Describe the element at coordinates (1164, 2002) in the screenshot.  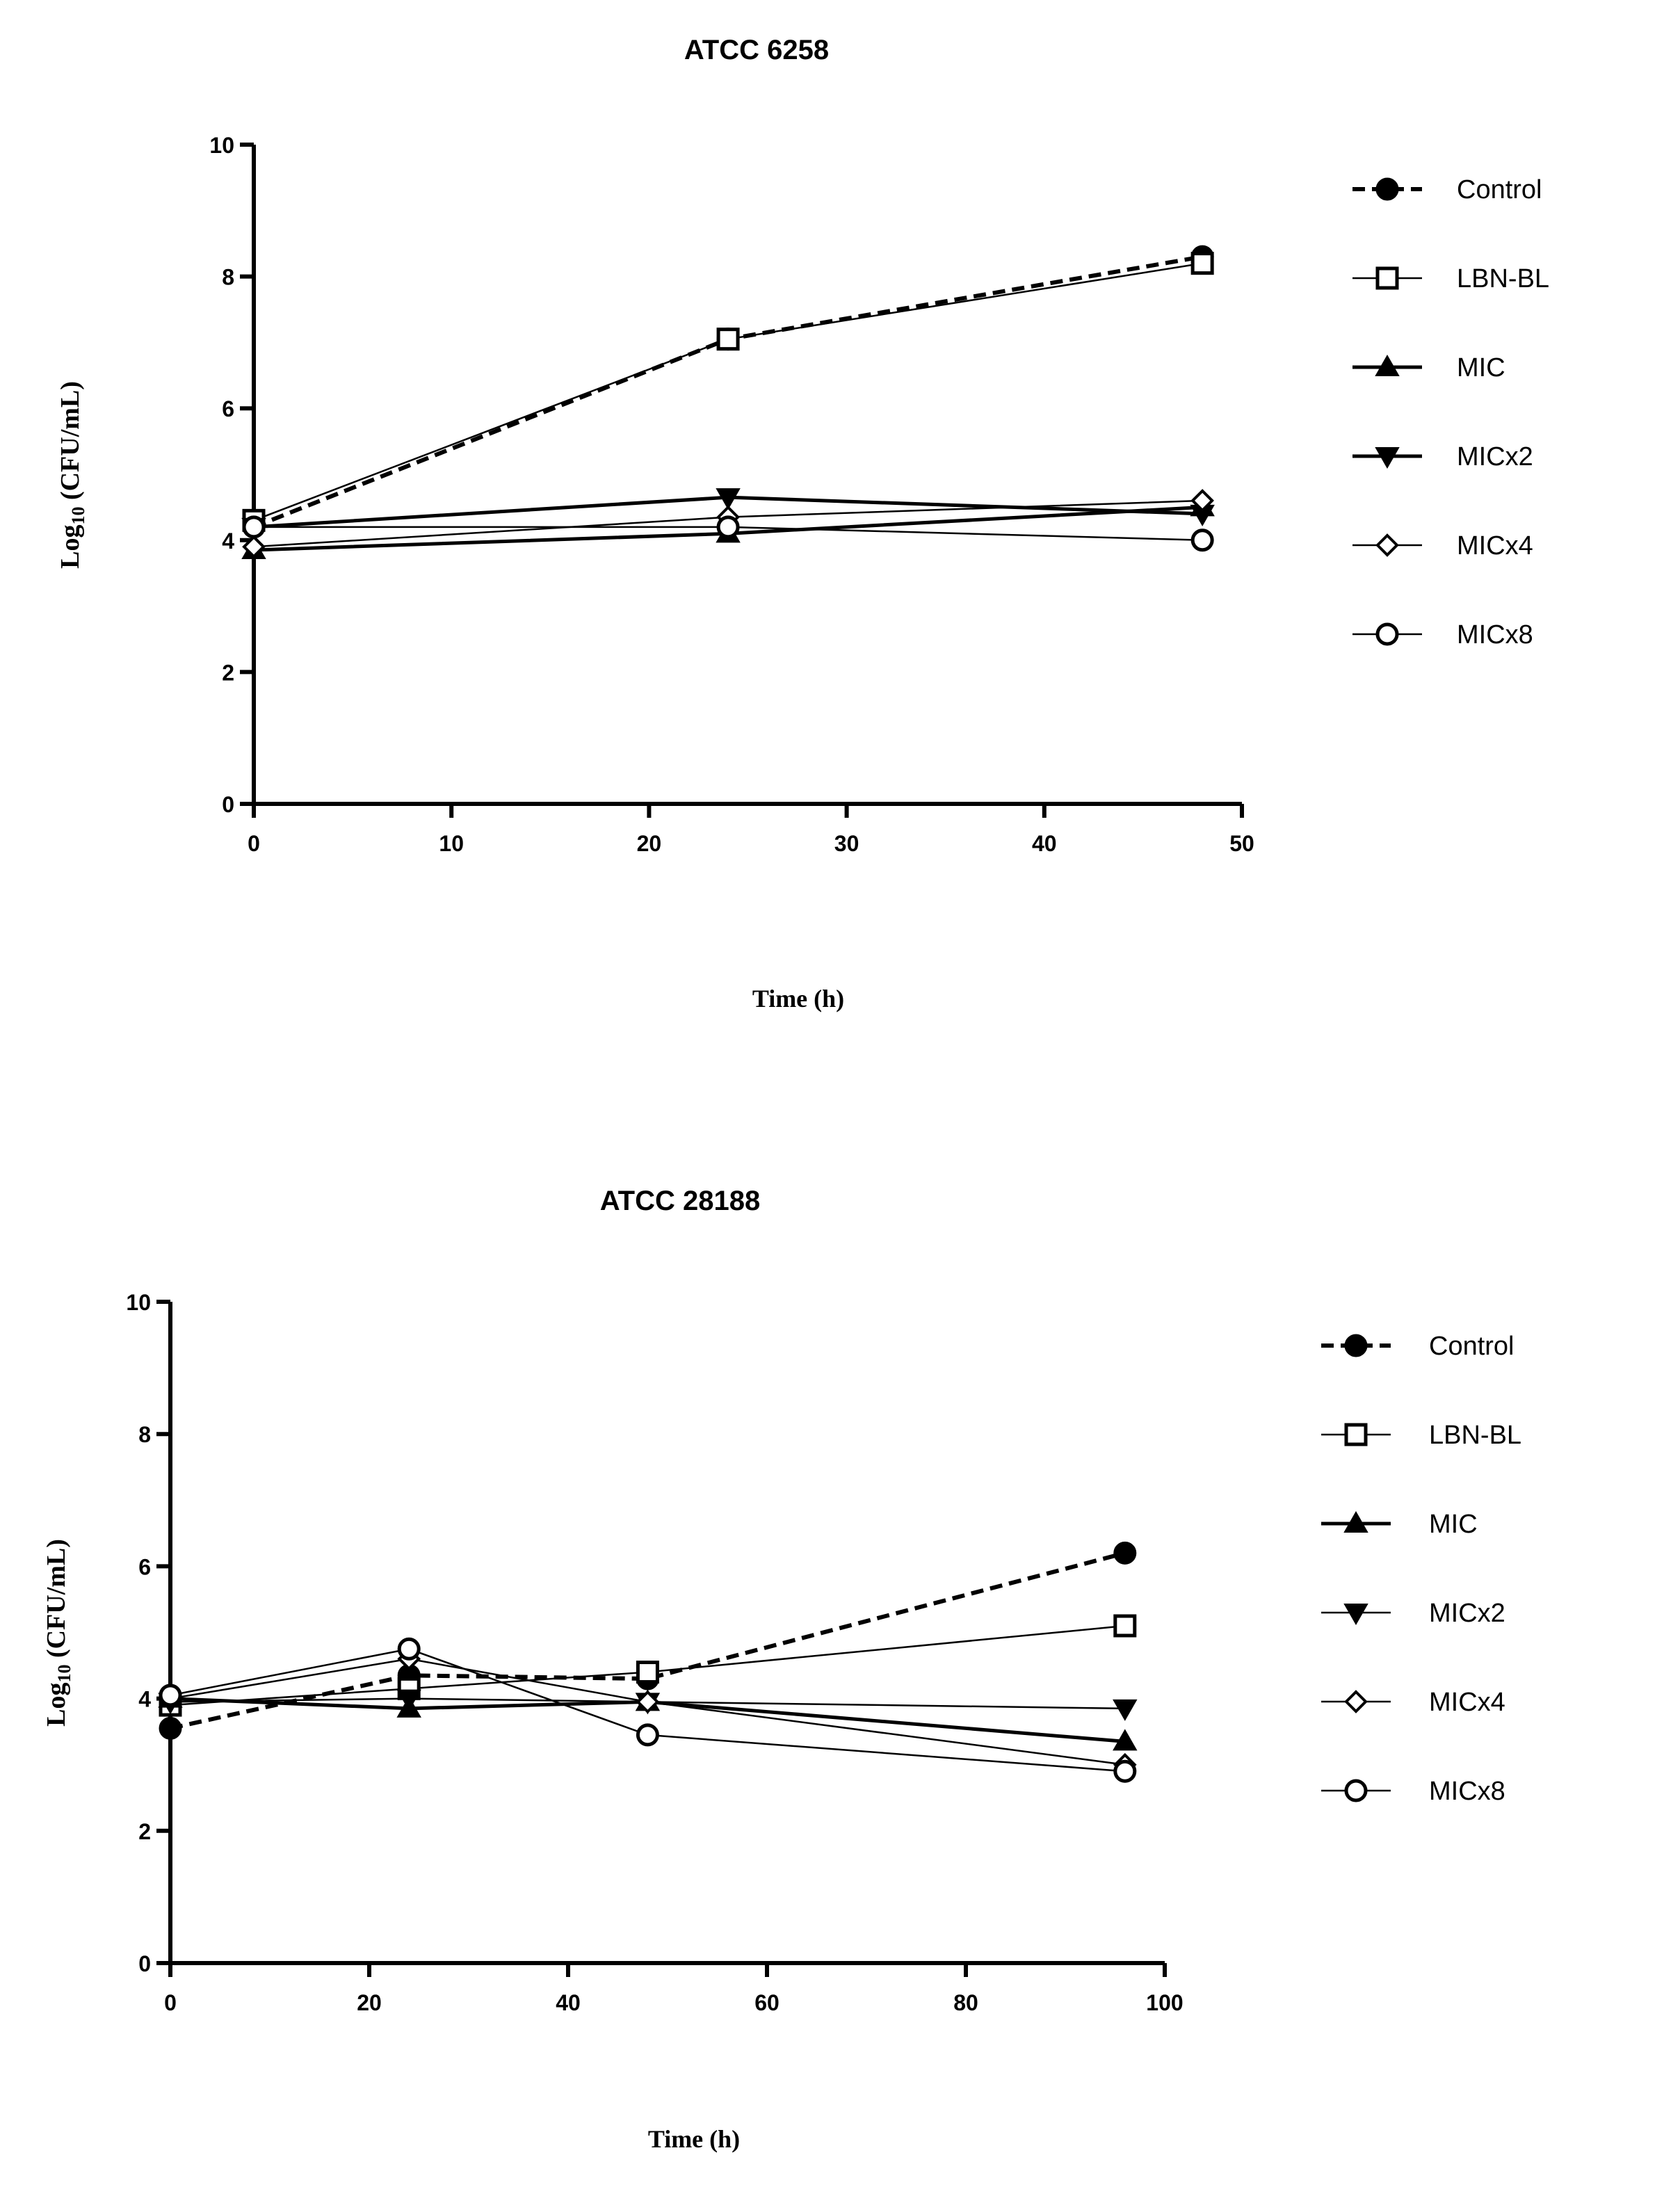
I see `x-tick-label: 100` at that location.